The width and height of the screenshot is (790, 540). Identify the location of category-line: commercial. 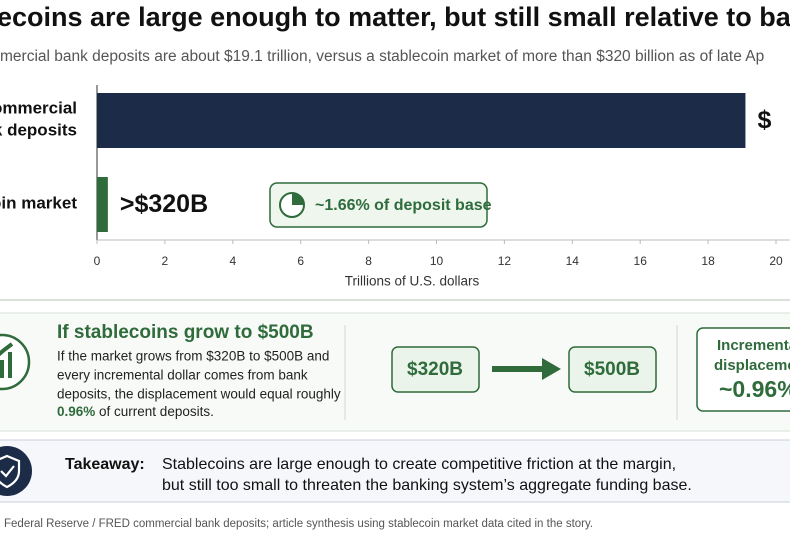
(38, 108).